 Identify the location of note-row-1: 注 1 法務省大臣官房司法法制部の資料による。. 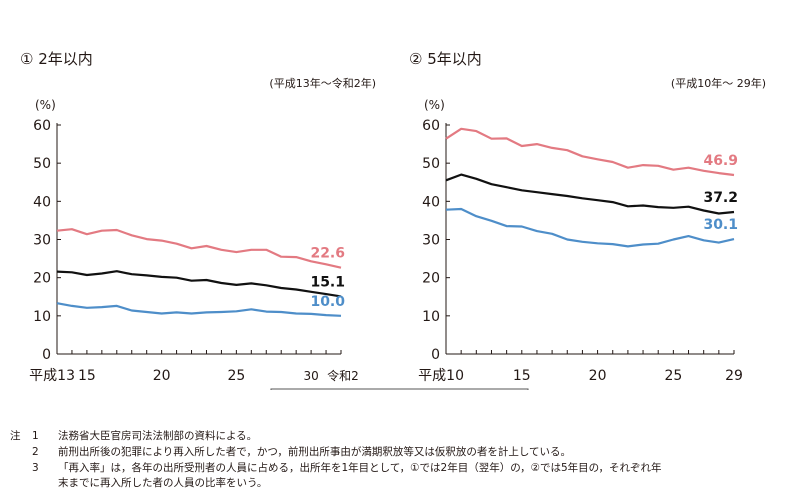
(396, 436).